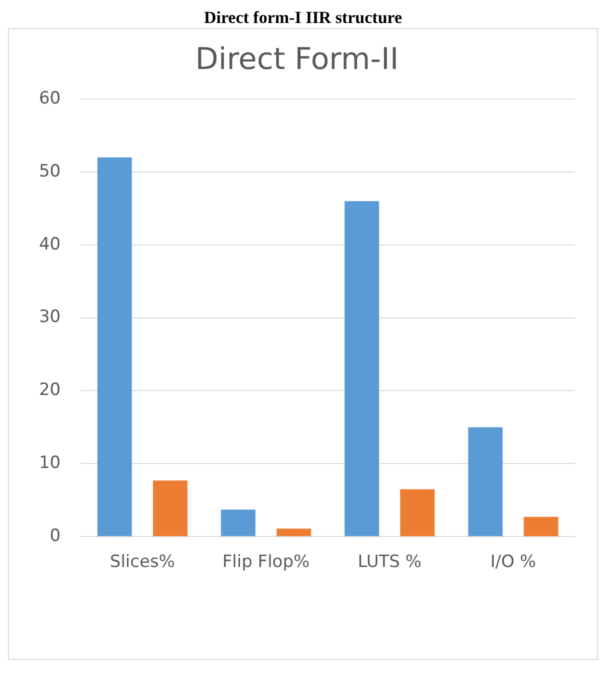 The width and height of the screenshot is (606, 686). Describe the element at coordinates (513, 562) in the screenshot. I see `x-tick-label: I/O %` at that location.